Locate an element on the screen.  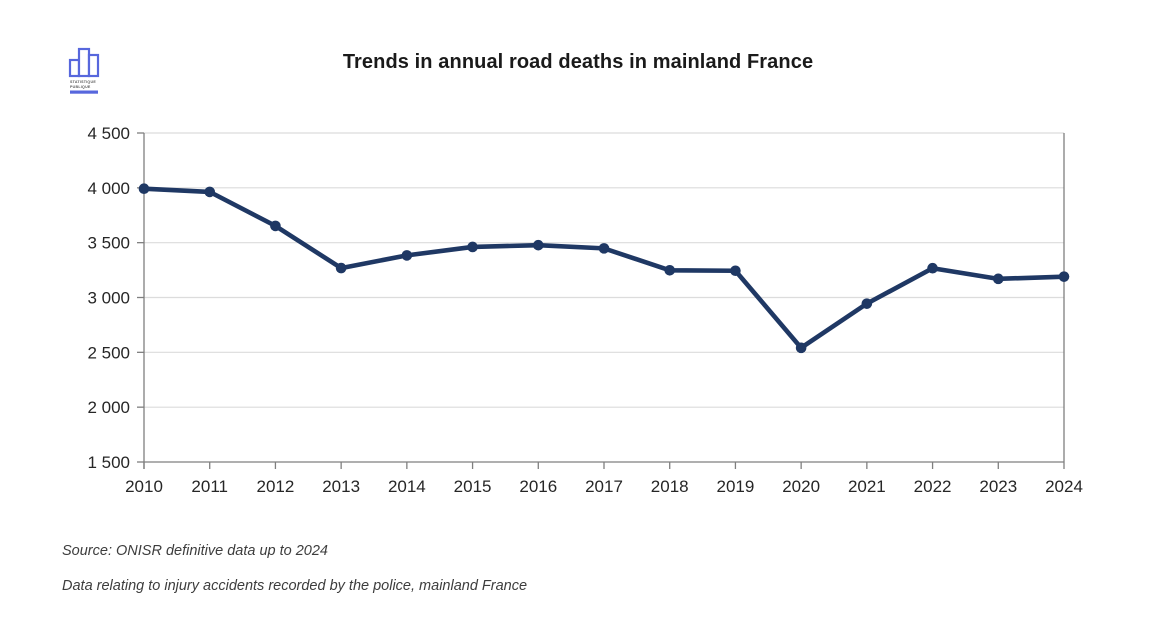
x-axis-label: 2014 is located at coordinates (407, 486).